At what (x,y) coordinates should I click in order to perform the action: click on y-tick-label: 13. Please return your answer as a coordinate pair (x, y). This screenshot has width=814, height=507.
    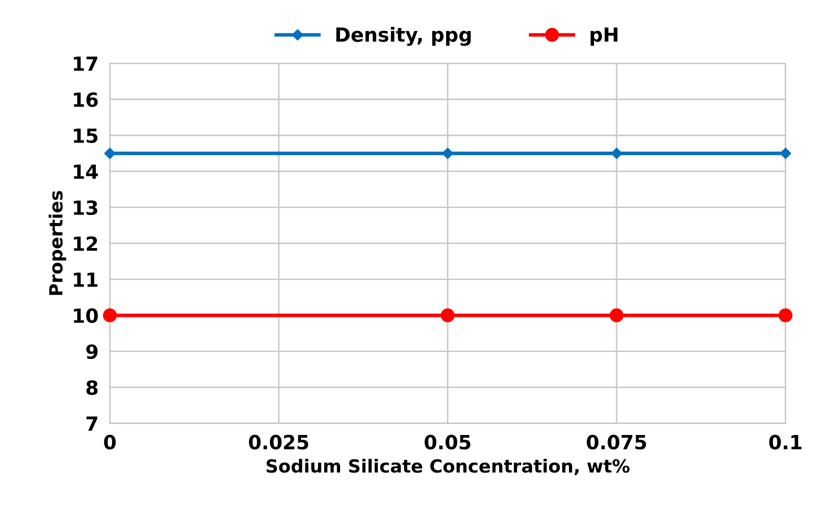
    Looking at the image, I should click on (86, 208).